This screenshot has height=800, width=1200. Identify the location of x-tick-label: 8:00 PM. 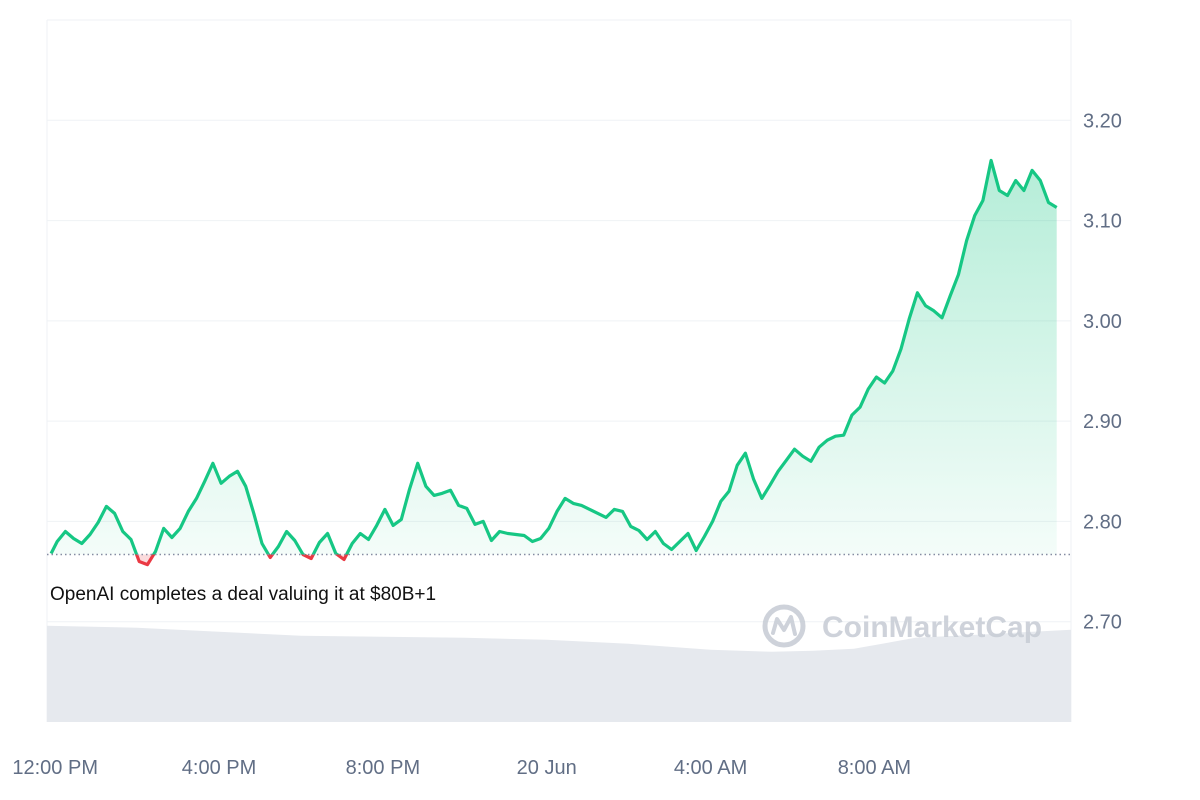
(383, 768).